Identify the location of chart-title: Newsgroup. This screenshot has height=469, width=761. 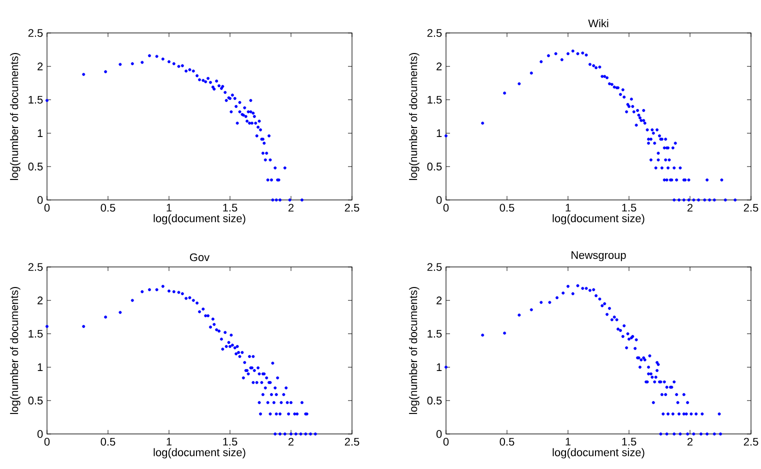
(599, 256).